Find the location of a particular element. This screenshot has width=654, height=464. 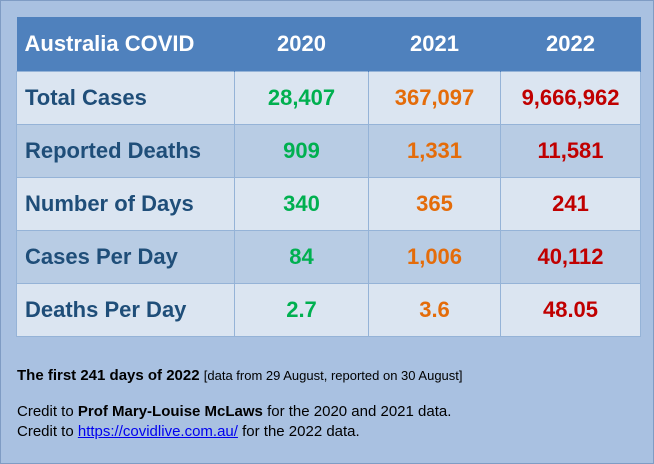

table-row: Total Cases 28,407 367,097 9,666,962 is located at coordinates (328, 98).